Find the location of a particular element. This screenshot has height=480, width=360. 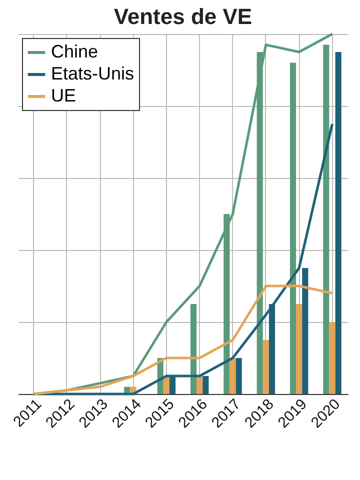

chart-title: Ventes de VE is located at coordinates (183, 16).